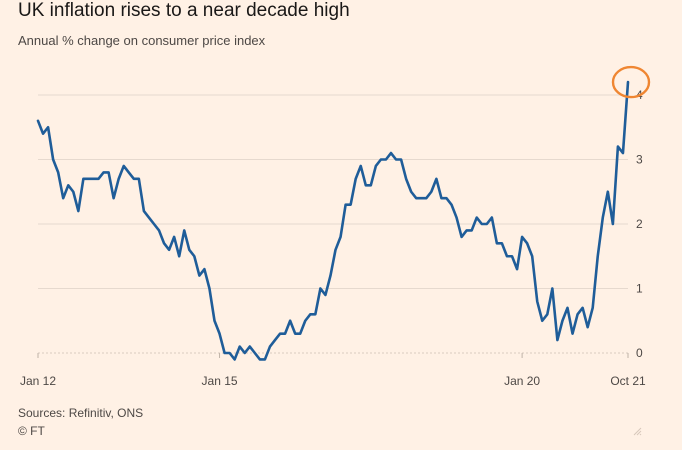 The width and height of the screenshot is (682, 450). I want to click on x-tick-label: Jan 12, so click(38, 381).